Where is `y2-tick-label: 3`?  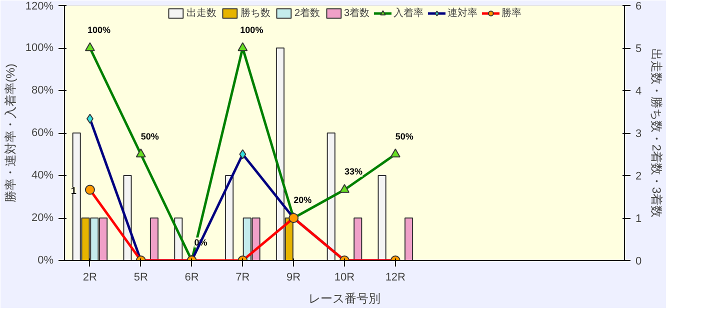 y2-tick-label: 3 is located at coordinates (639, 134).